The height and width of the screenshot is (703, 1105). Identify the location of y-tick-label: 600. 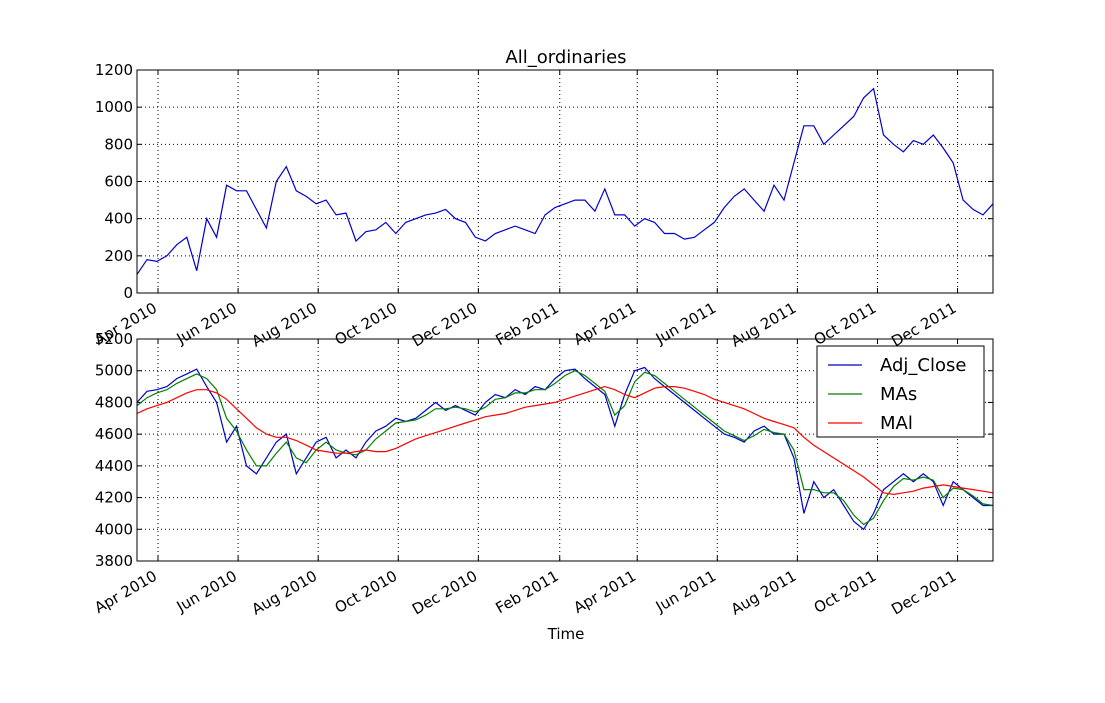
(118, 182).